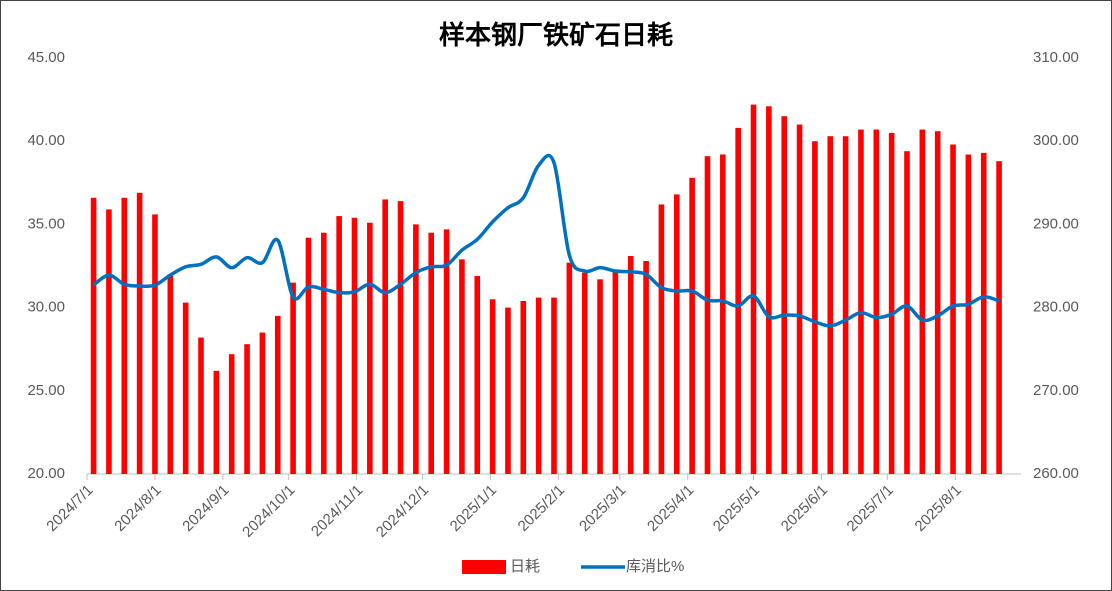 The width and height of the screenshot is (1112, 591). Describe the element at coordinates (46, 140) in the screenshot. I see `y-tick-label: 40.00` at that location.